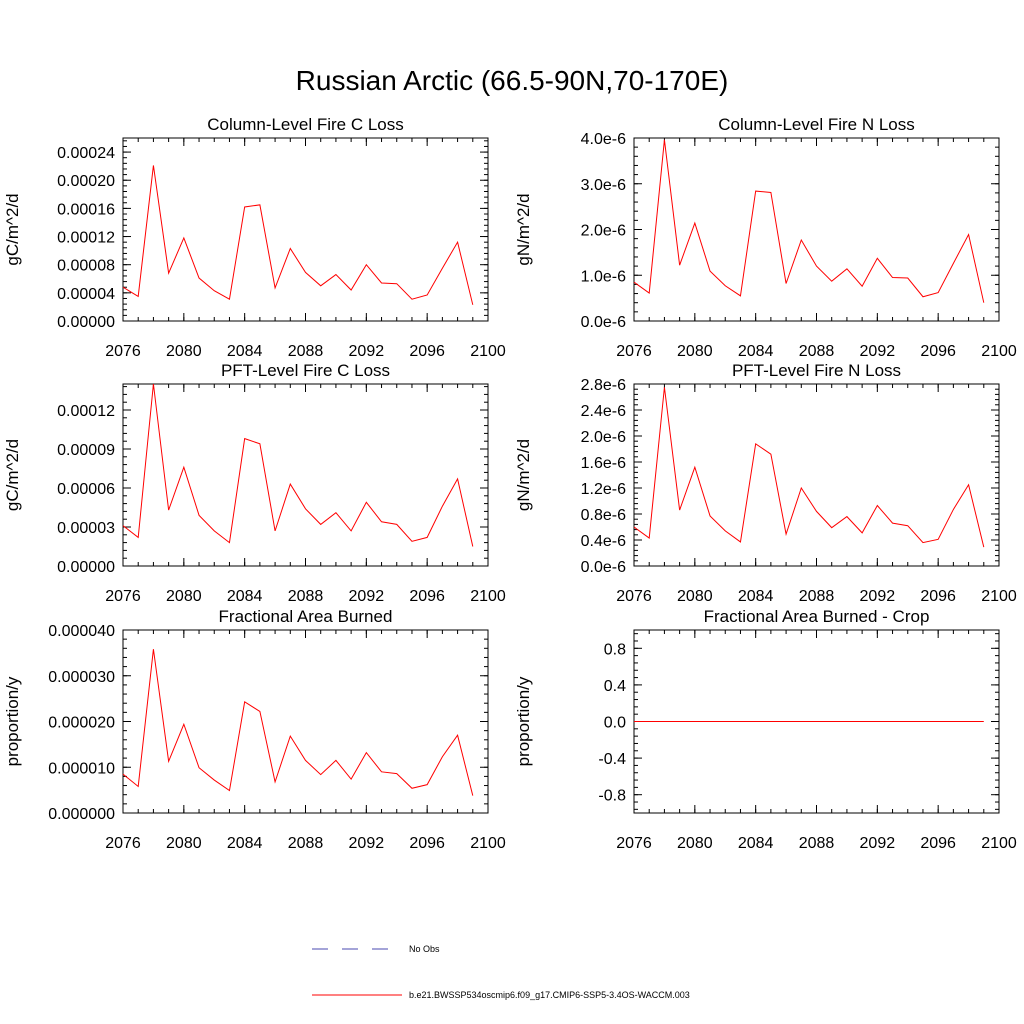  What do you see at coordinates (305, 370) in the screenshot?
I see `chart-title: PFT-Level Fire C Loss` at bounding box center [305, 370].